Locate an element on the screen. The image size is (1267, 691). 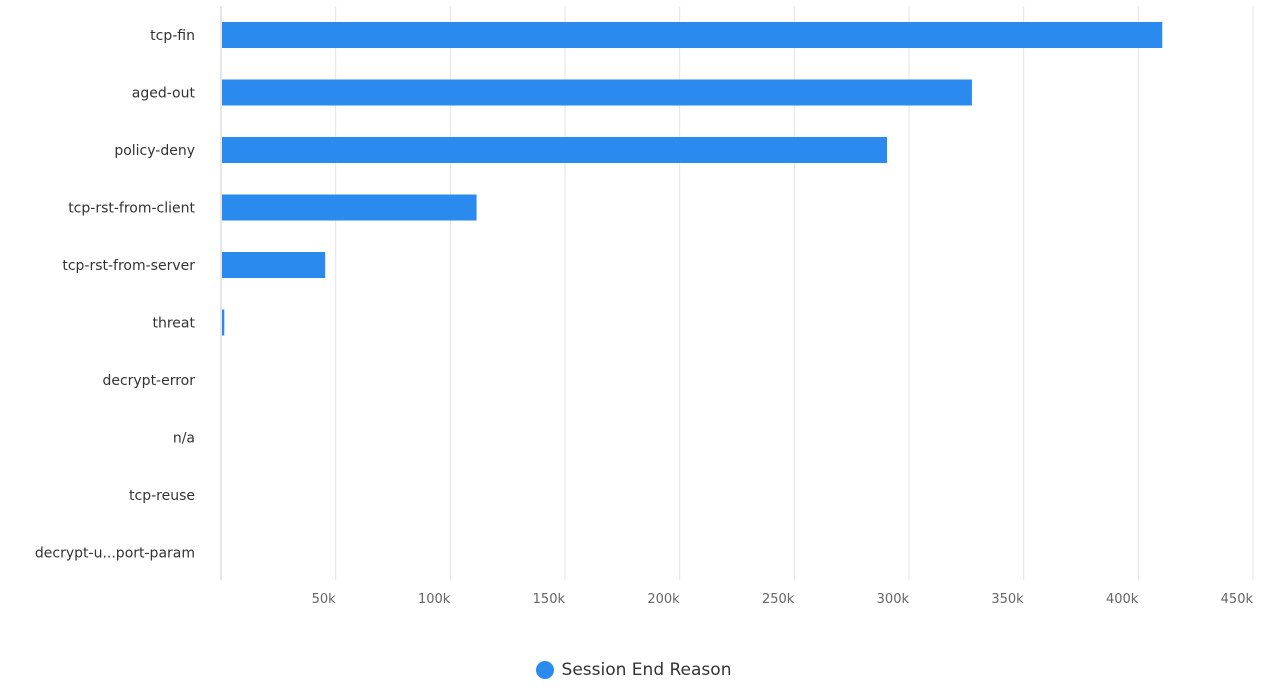
x-tick-label: 200k is located at coordinates (663, 599).